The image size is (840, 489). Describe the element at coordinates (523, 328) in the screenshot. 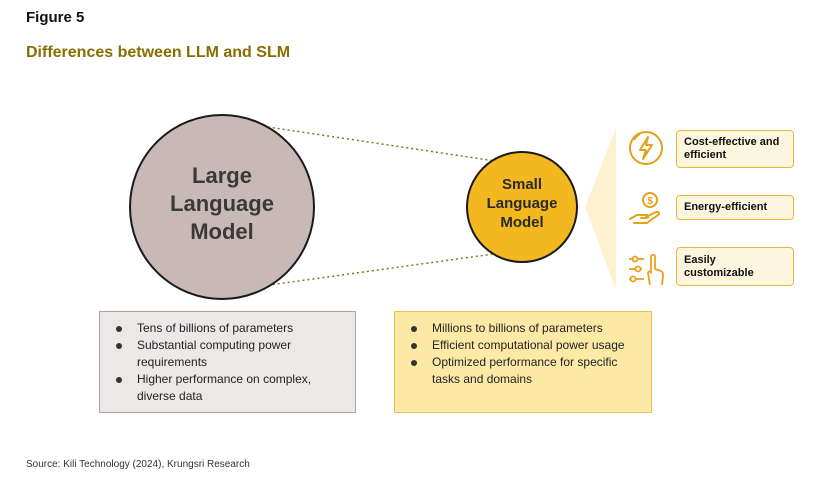

I see `list-item: Millions to billions of parameters` at that location.